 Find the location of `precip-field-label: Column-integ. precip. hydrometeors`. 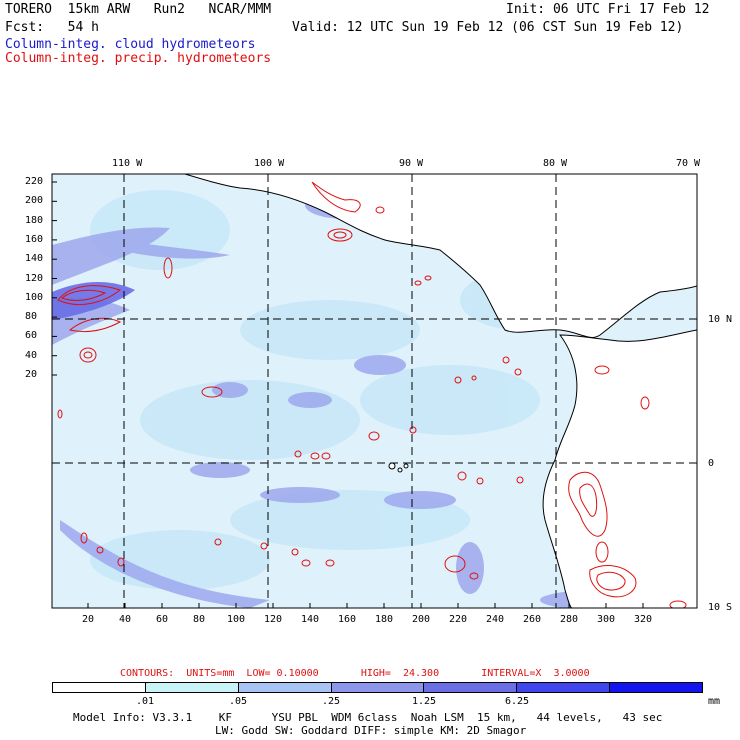

precip-field-label: Column-integ. precip. hydrometeors is located at coordinates (138, 58).